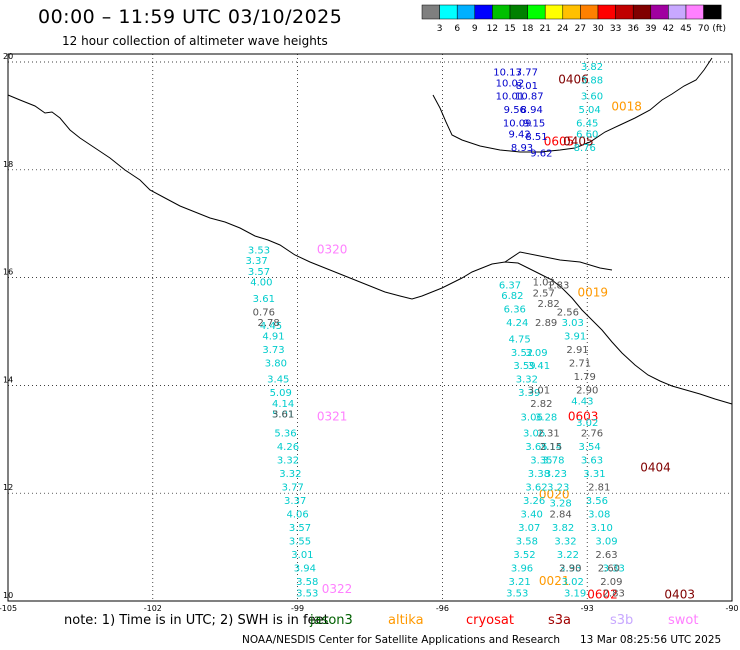  I want to click on wave-height-value: 5.36, so click(285, 434).